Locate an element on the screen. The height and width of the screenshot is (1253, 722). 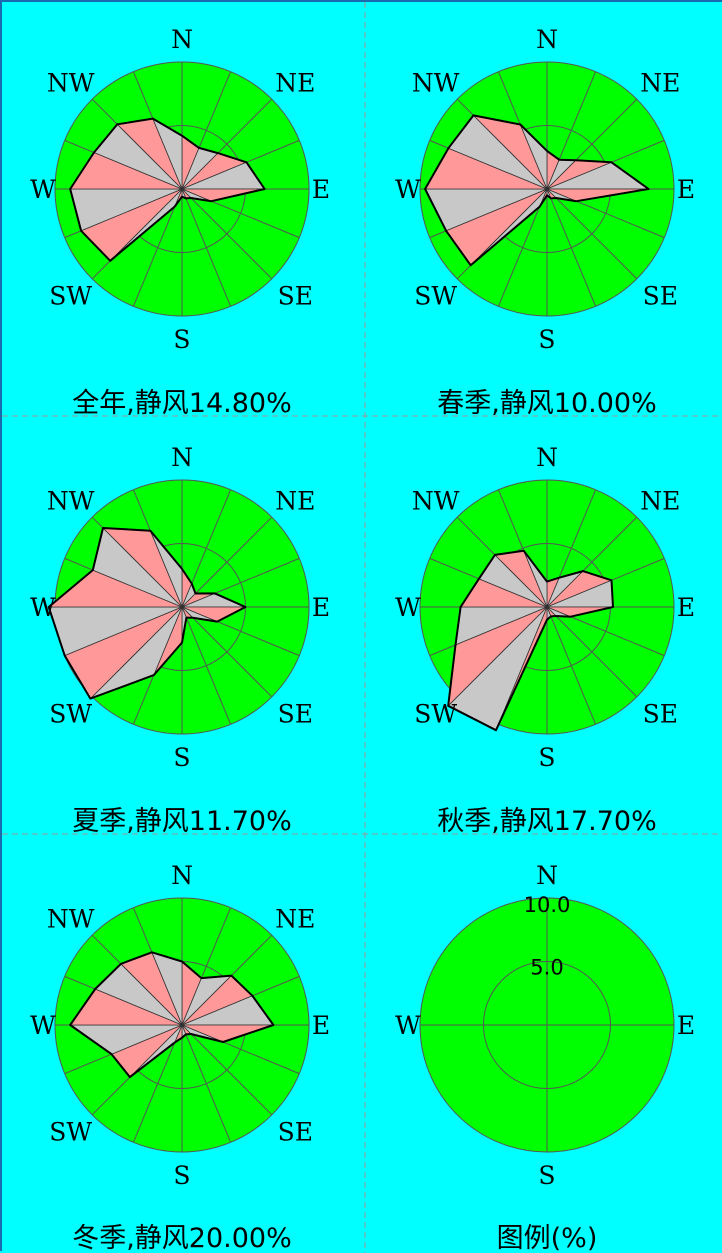
chart-caption: 夏季,静风11.70% is located at coordinates (182, 821).